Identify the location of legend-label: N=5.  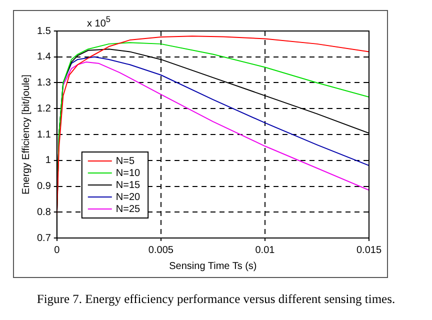
(125, 161).